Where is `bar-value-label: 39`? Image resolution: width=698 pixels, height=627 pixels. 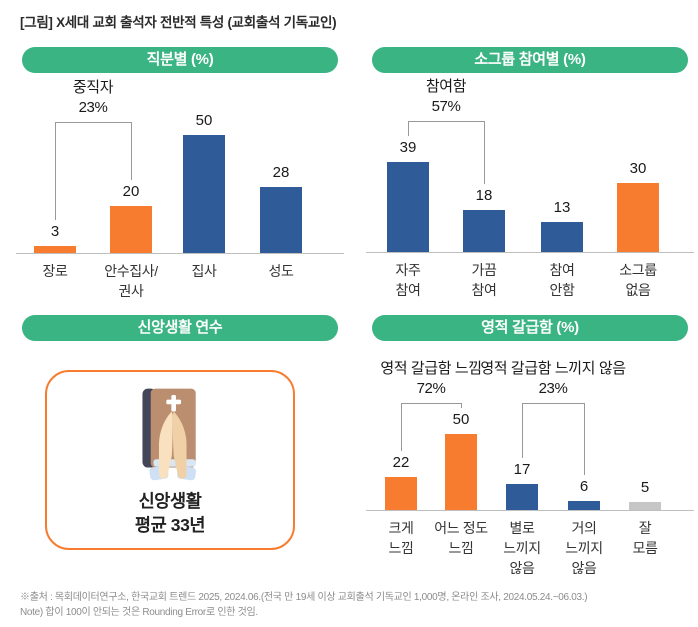 bar-value-label: 39 is located at coordinates (408, 147).